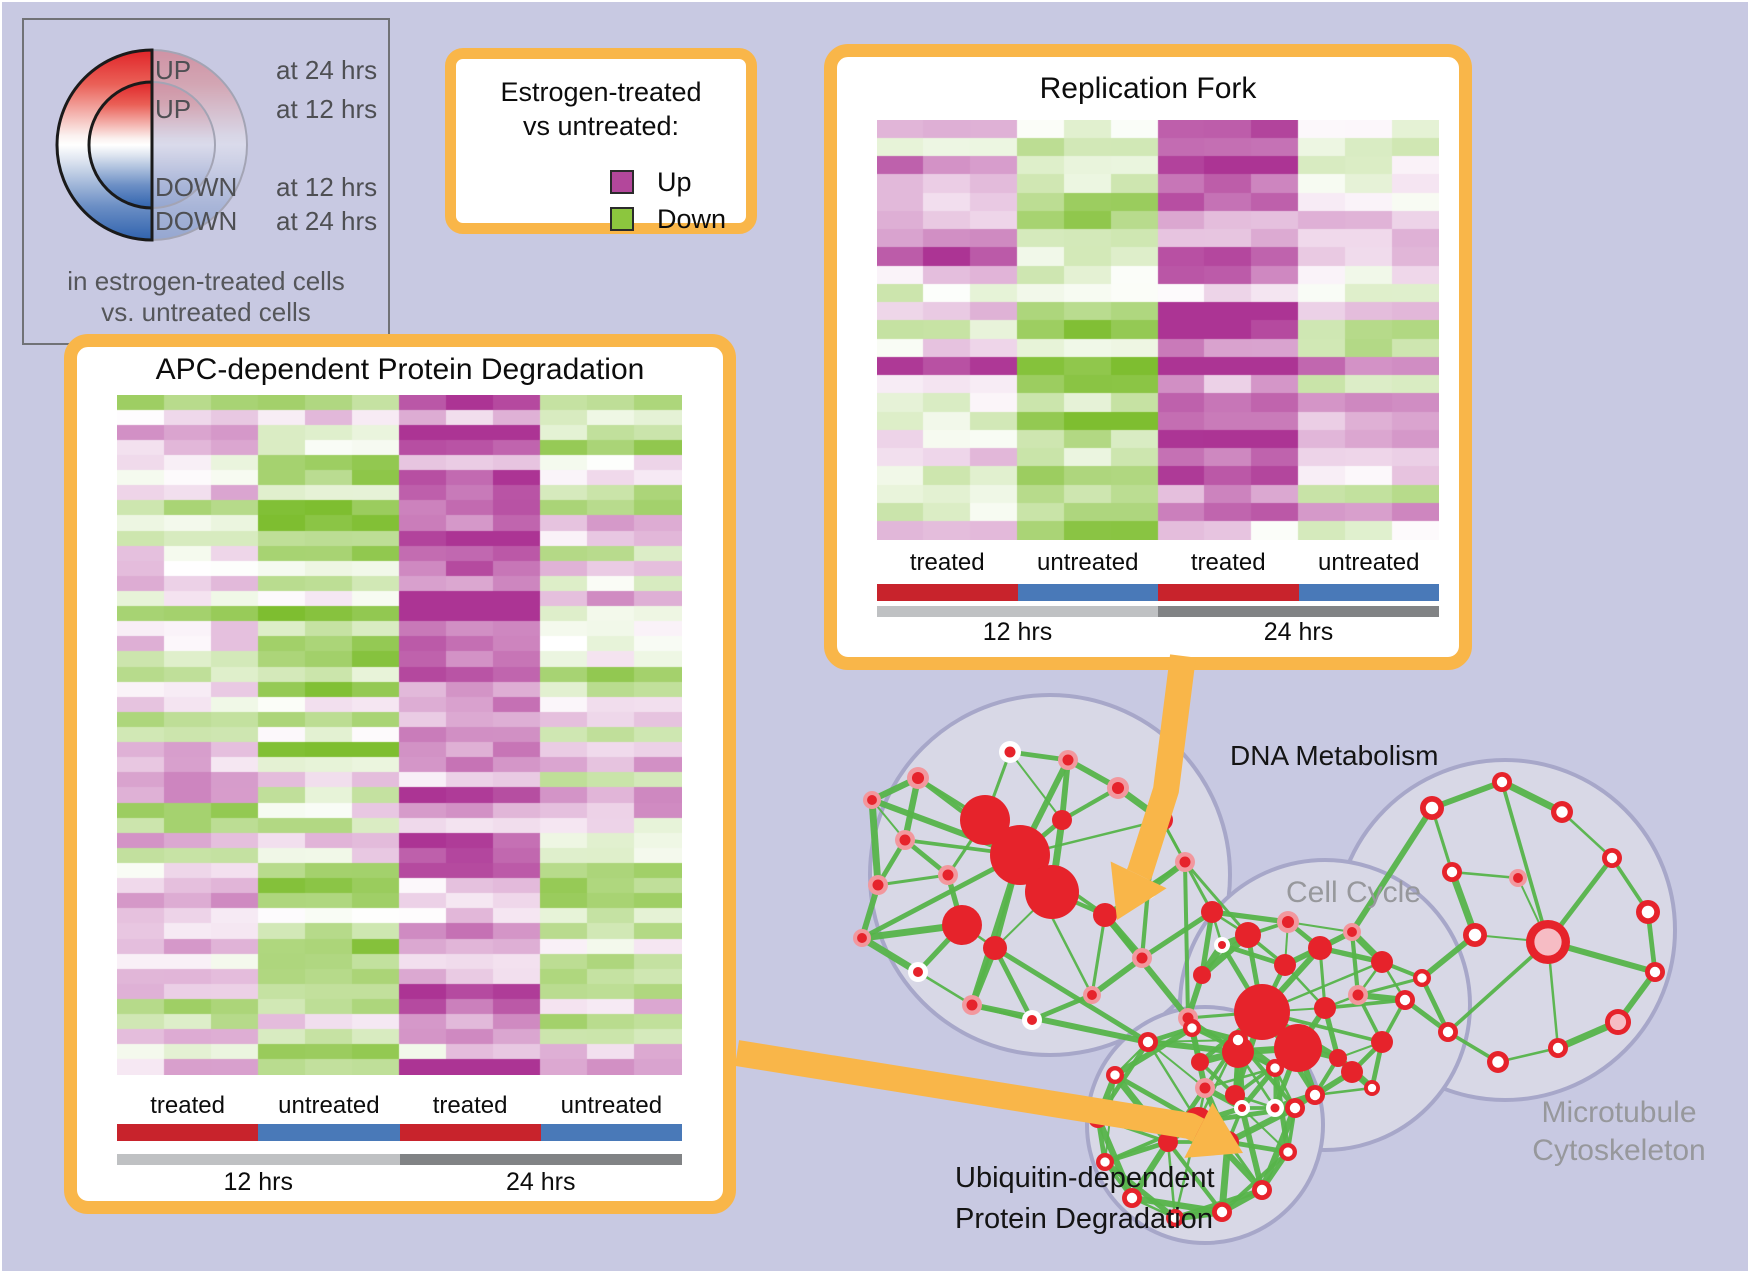 This screenshot has height=1279, width=1750. I want to click on microtubule-cytoskeleton-label: Microtubule Cytoskeleton, so click(1619, 1132).